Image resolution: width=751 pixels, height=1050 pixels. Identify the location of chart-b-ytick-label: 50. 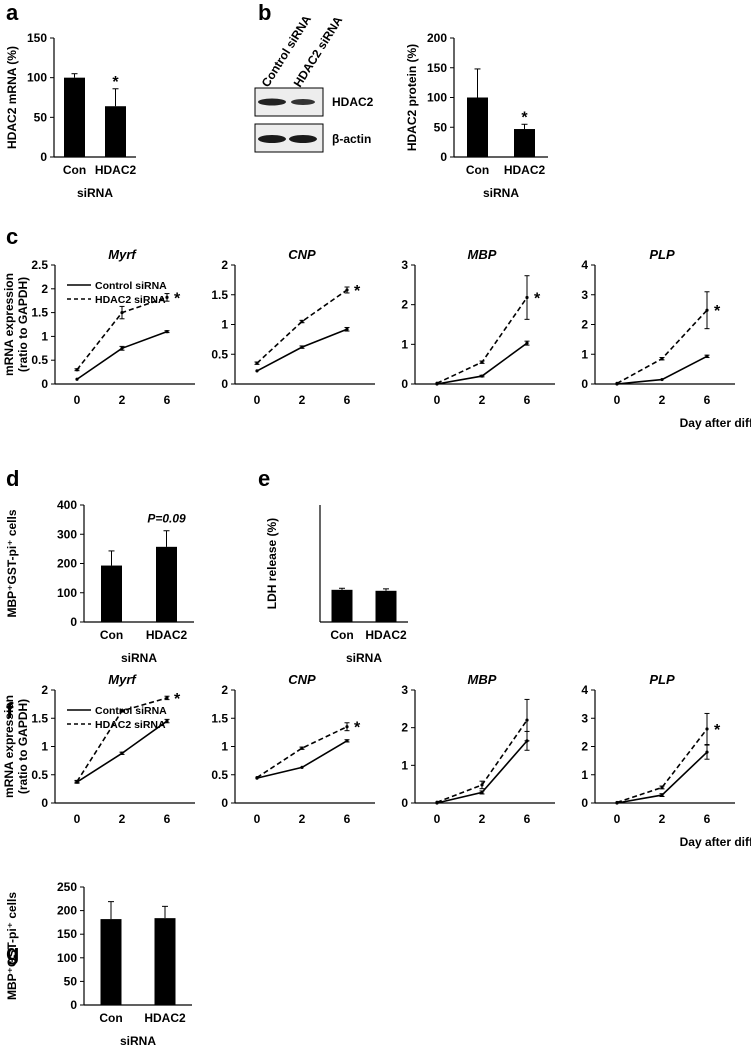
(441, 127).